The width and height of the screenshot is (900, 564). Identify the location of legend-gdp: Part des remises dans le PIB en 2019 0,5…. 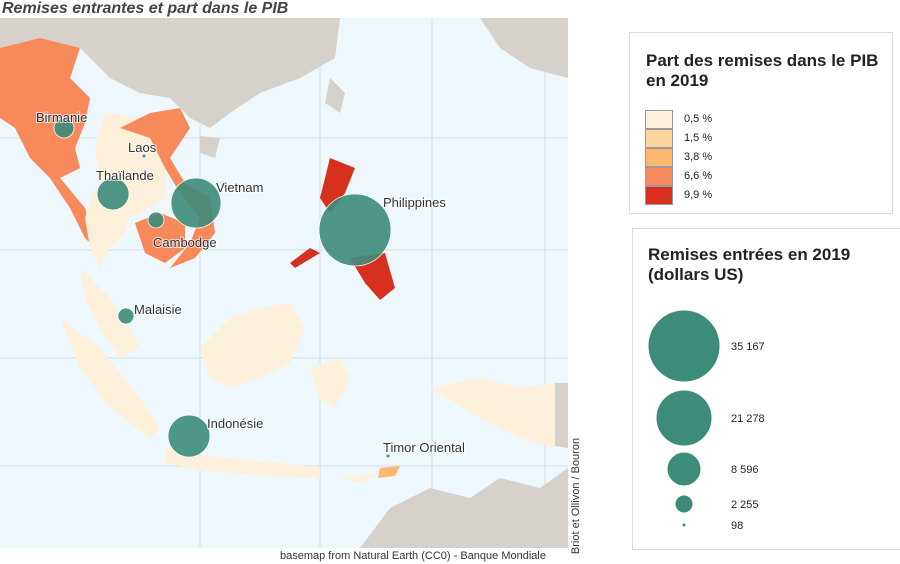
(761, 123).